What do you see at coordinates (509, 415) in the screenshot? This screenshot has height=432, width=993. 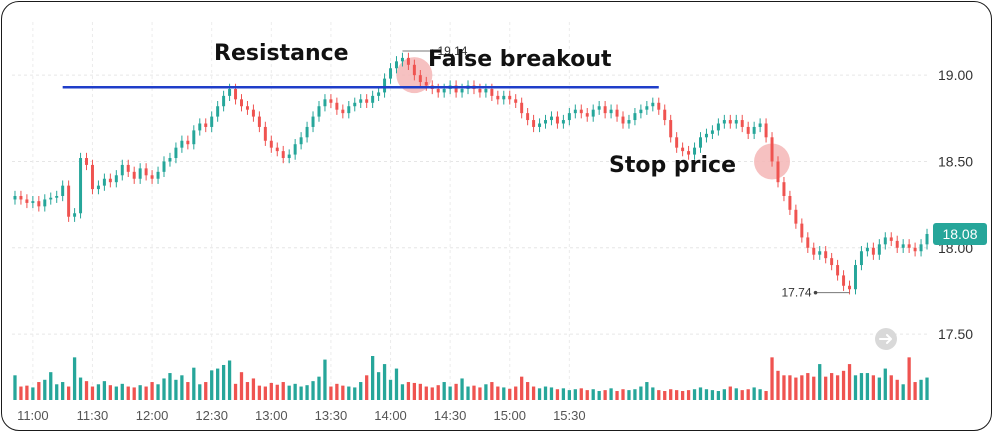 I see `x-tick-label: 15:00` at bounding box center [509, 415].